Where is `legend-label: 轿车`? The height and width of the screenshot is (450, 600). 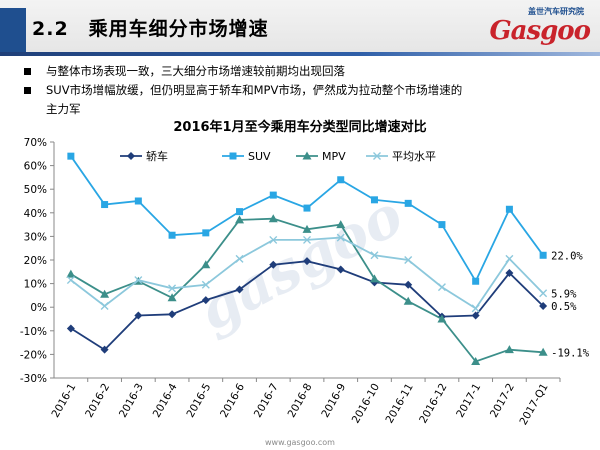 legend-label: 轿车 is located at coordinates (157, 156).